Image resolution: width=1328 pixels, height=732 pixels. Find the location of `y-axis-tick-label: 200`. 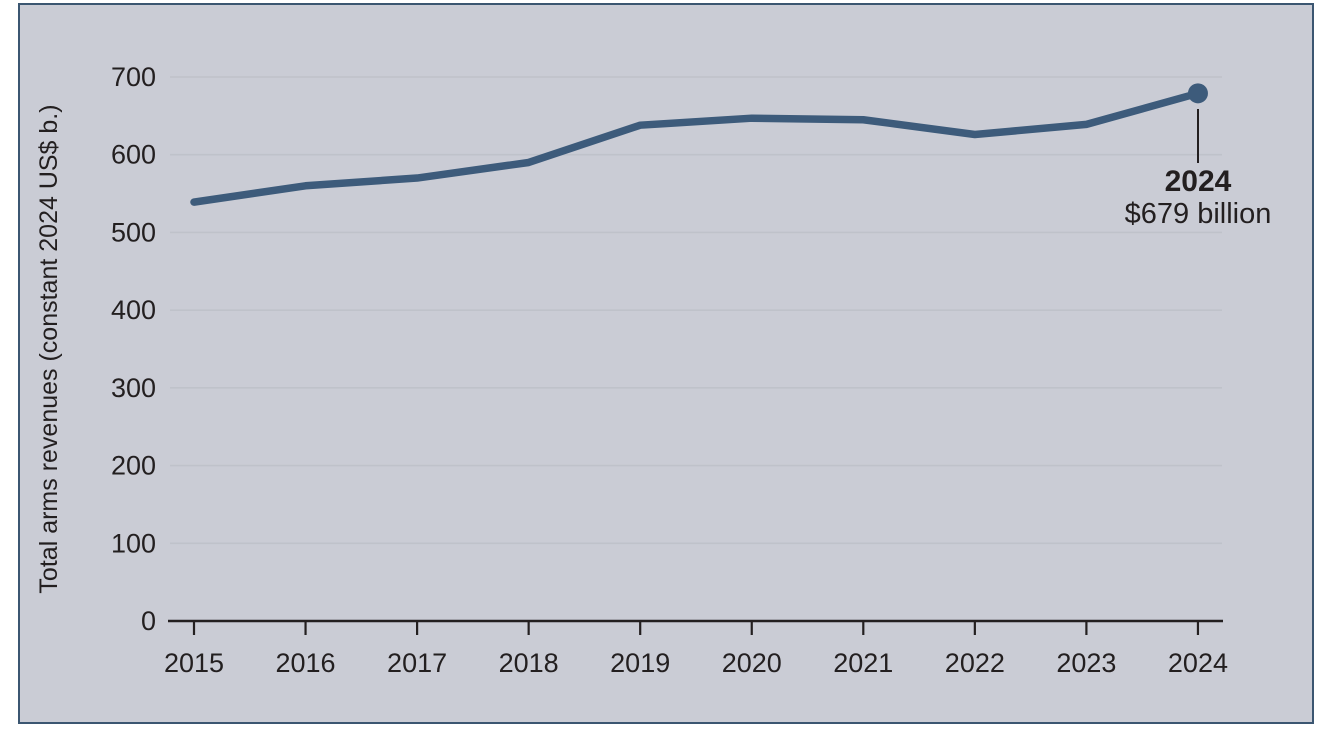

y-axis-tick-label: 200 is located at coordinates (133, 466).